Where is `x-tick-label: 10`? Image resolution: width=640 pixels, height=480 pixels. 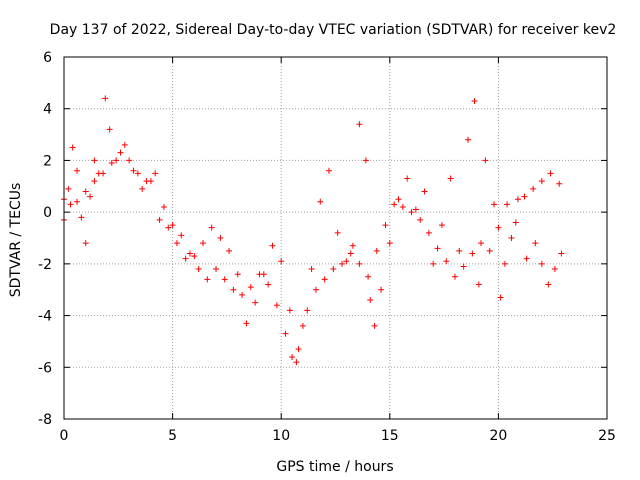
x-tick-label: 10 is located at coordinates (281, 436).